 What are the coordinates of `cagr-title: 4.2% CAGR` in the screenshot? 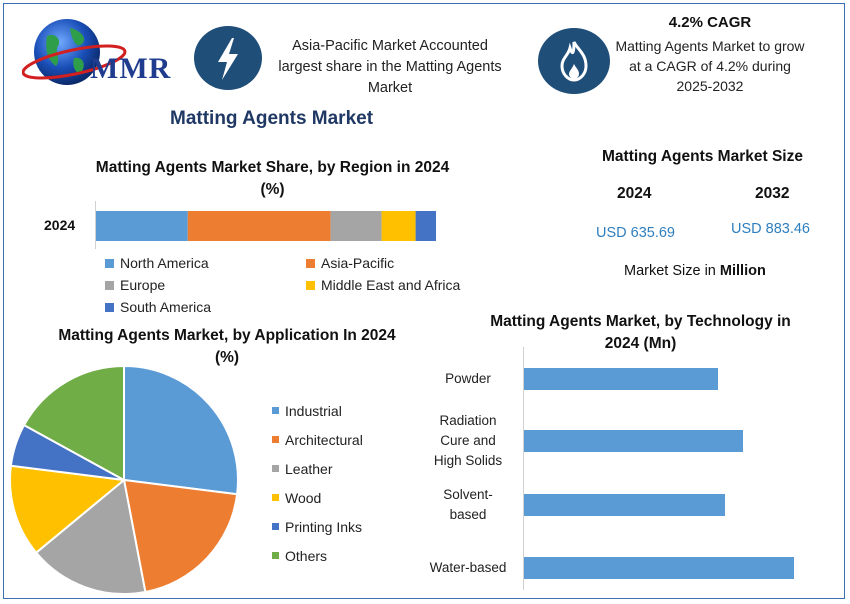 It's located at (710, 22).